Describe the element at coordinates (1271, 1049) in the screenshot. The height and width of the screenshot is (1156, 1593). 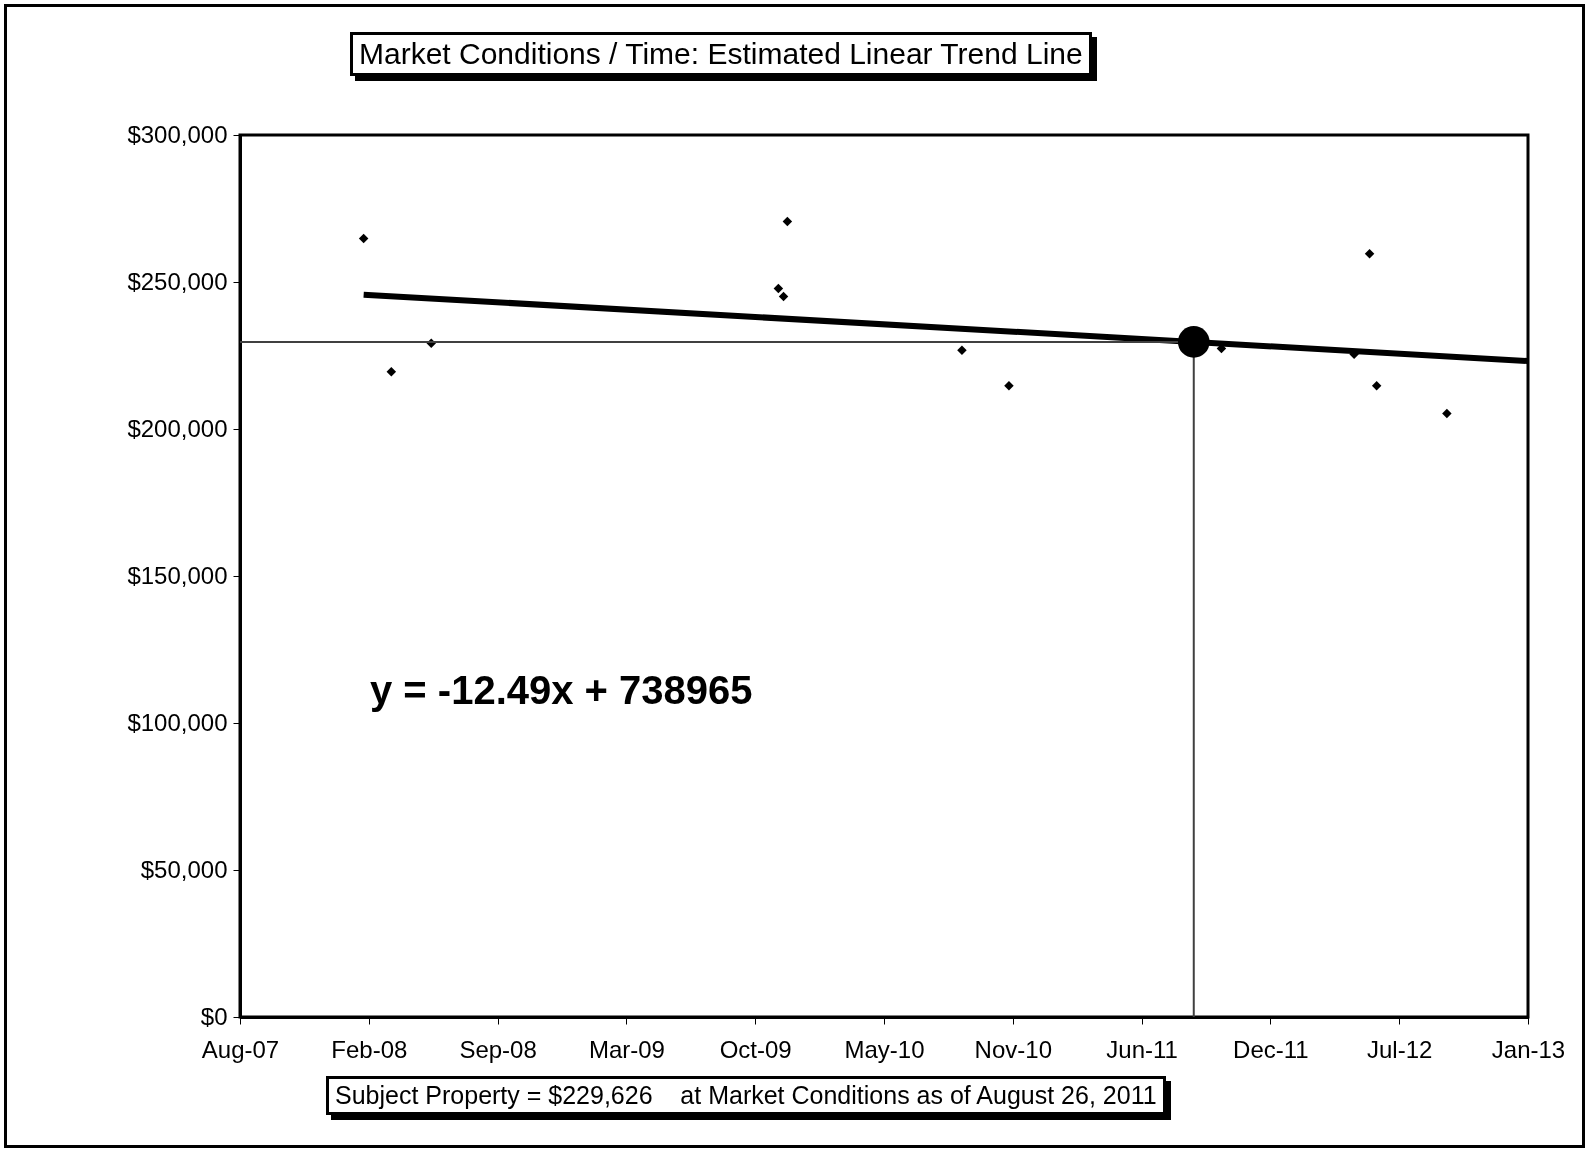
I see `x-tick-label: Dec-11` at that location.